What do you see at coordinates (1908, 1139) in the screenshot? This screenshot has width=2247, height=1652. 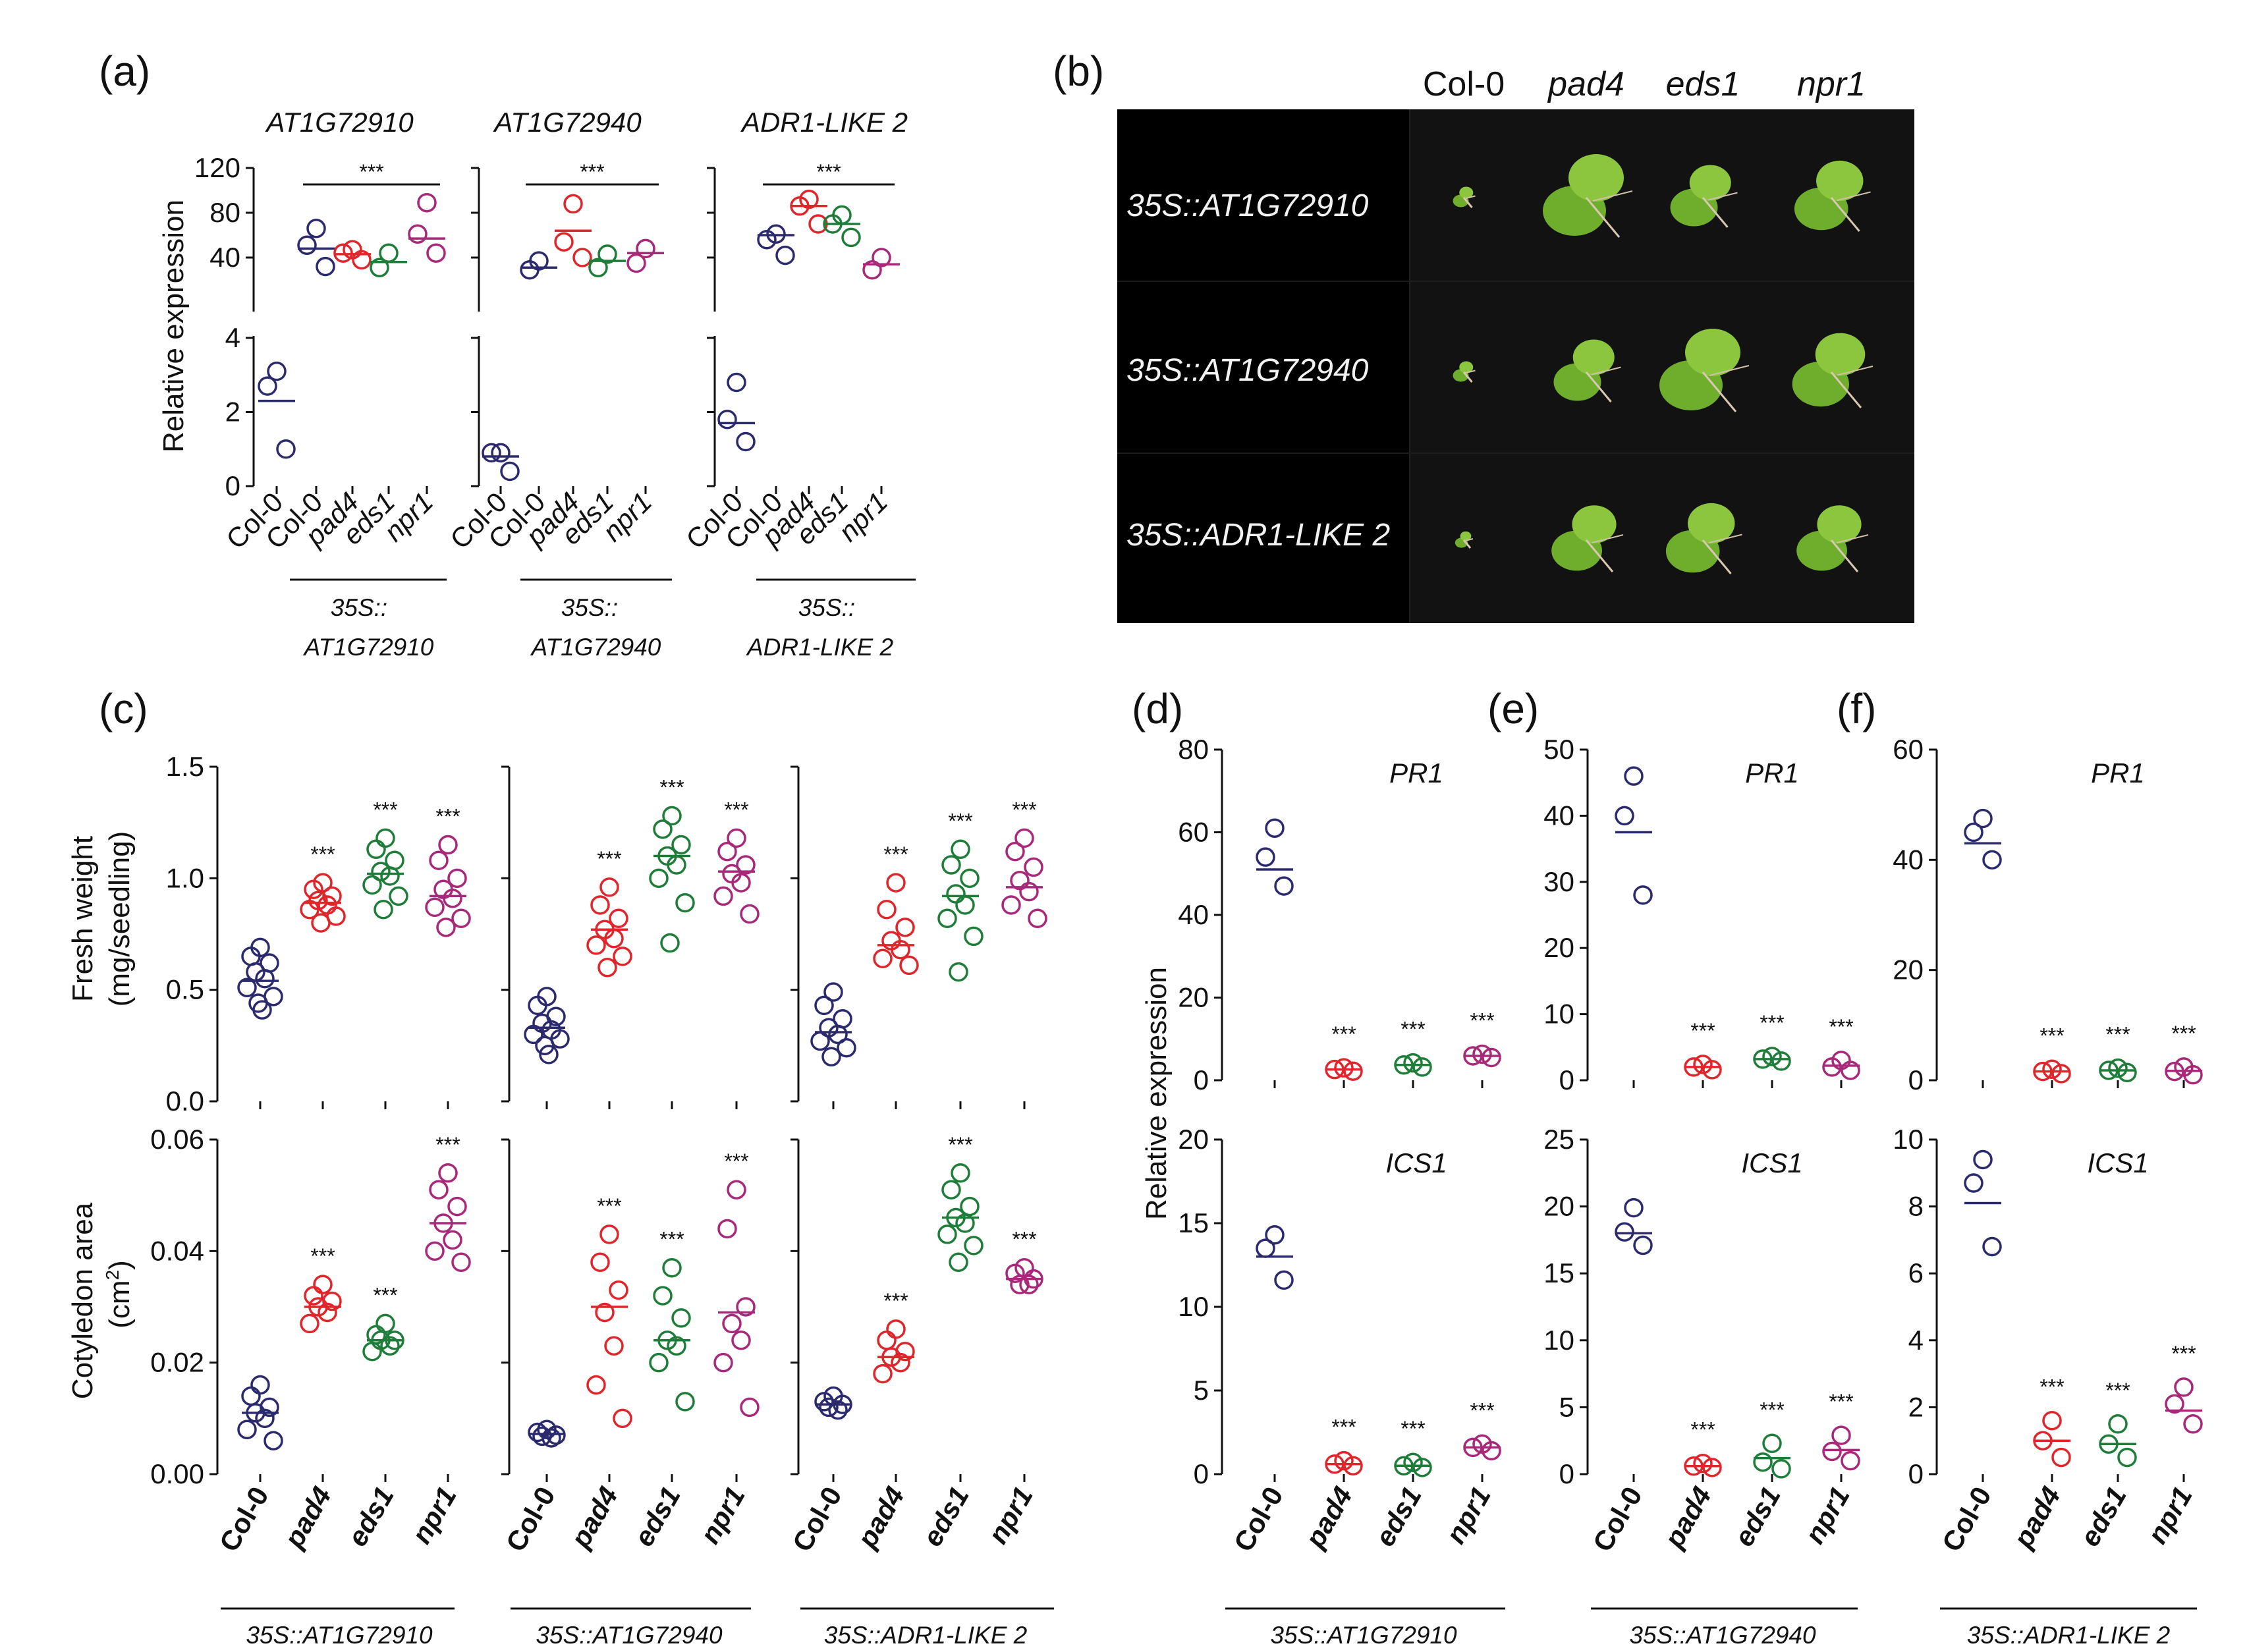 I see `f-y-tick-label: 10` at bounding box center [1908, 1139].